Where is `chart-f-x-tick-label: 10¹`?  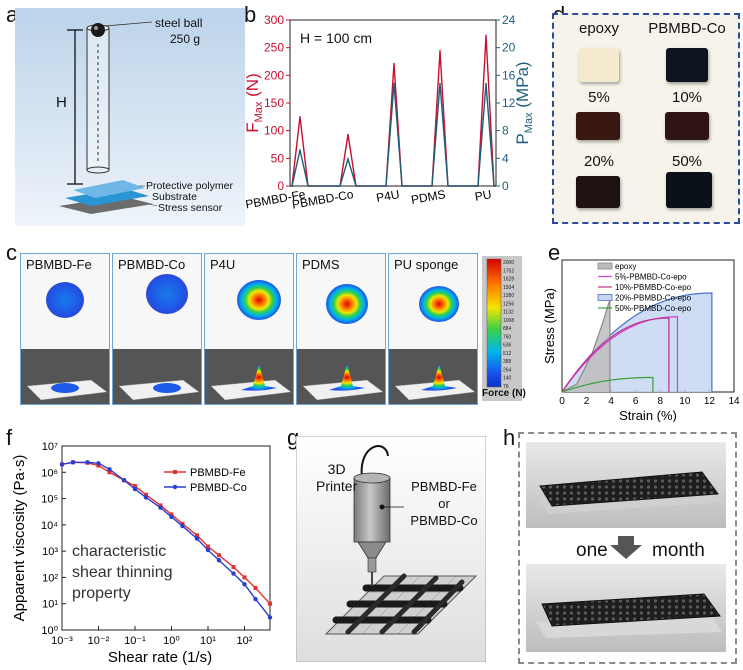 chart-f-x-tick-label: 10¹ is located at coordinates (208, 641).